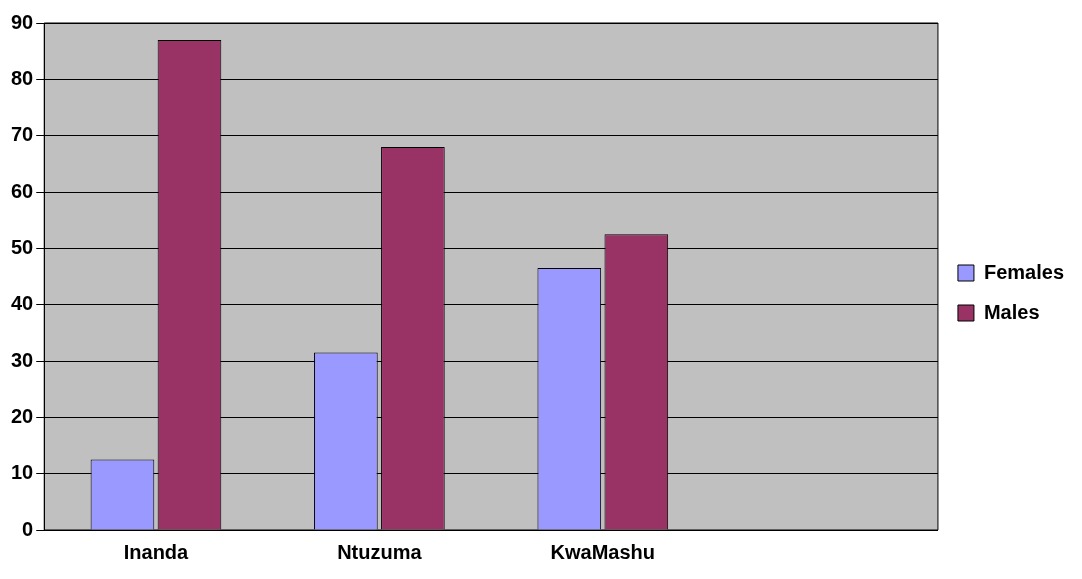  What do you see at coordinates (22, 77) in the screenshot?
I see `y-tick-label: 80` at bounding box center [22, 77].